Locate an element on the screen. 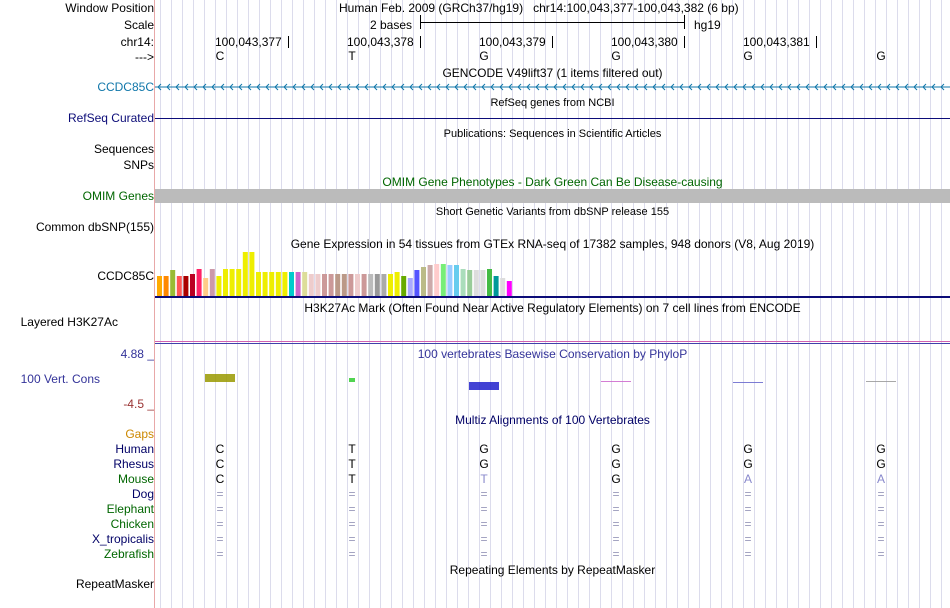 This screenshot has height=608, width=950. h3k27ac-signal-line is located at coordinates (552, 341).